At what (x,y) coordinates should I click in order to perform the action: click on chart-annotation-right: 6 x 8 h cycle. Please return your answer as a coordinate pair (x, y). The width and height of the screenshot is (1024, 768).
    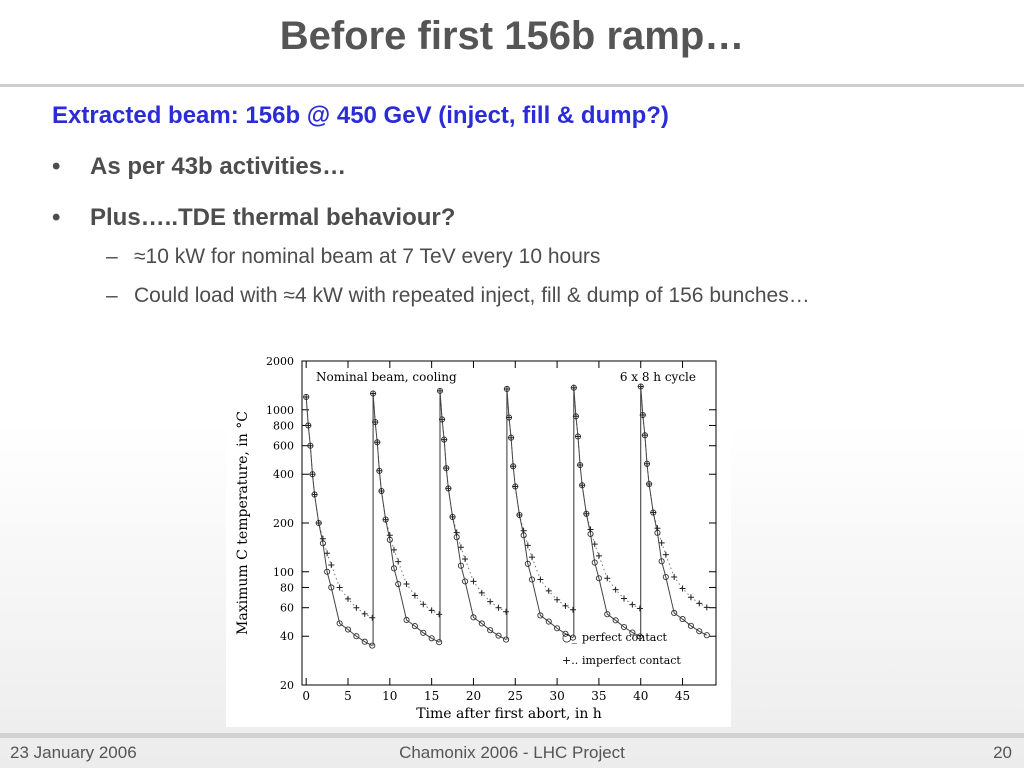
    Looking at the image, I should click on (658, 377).